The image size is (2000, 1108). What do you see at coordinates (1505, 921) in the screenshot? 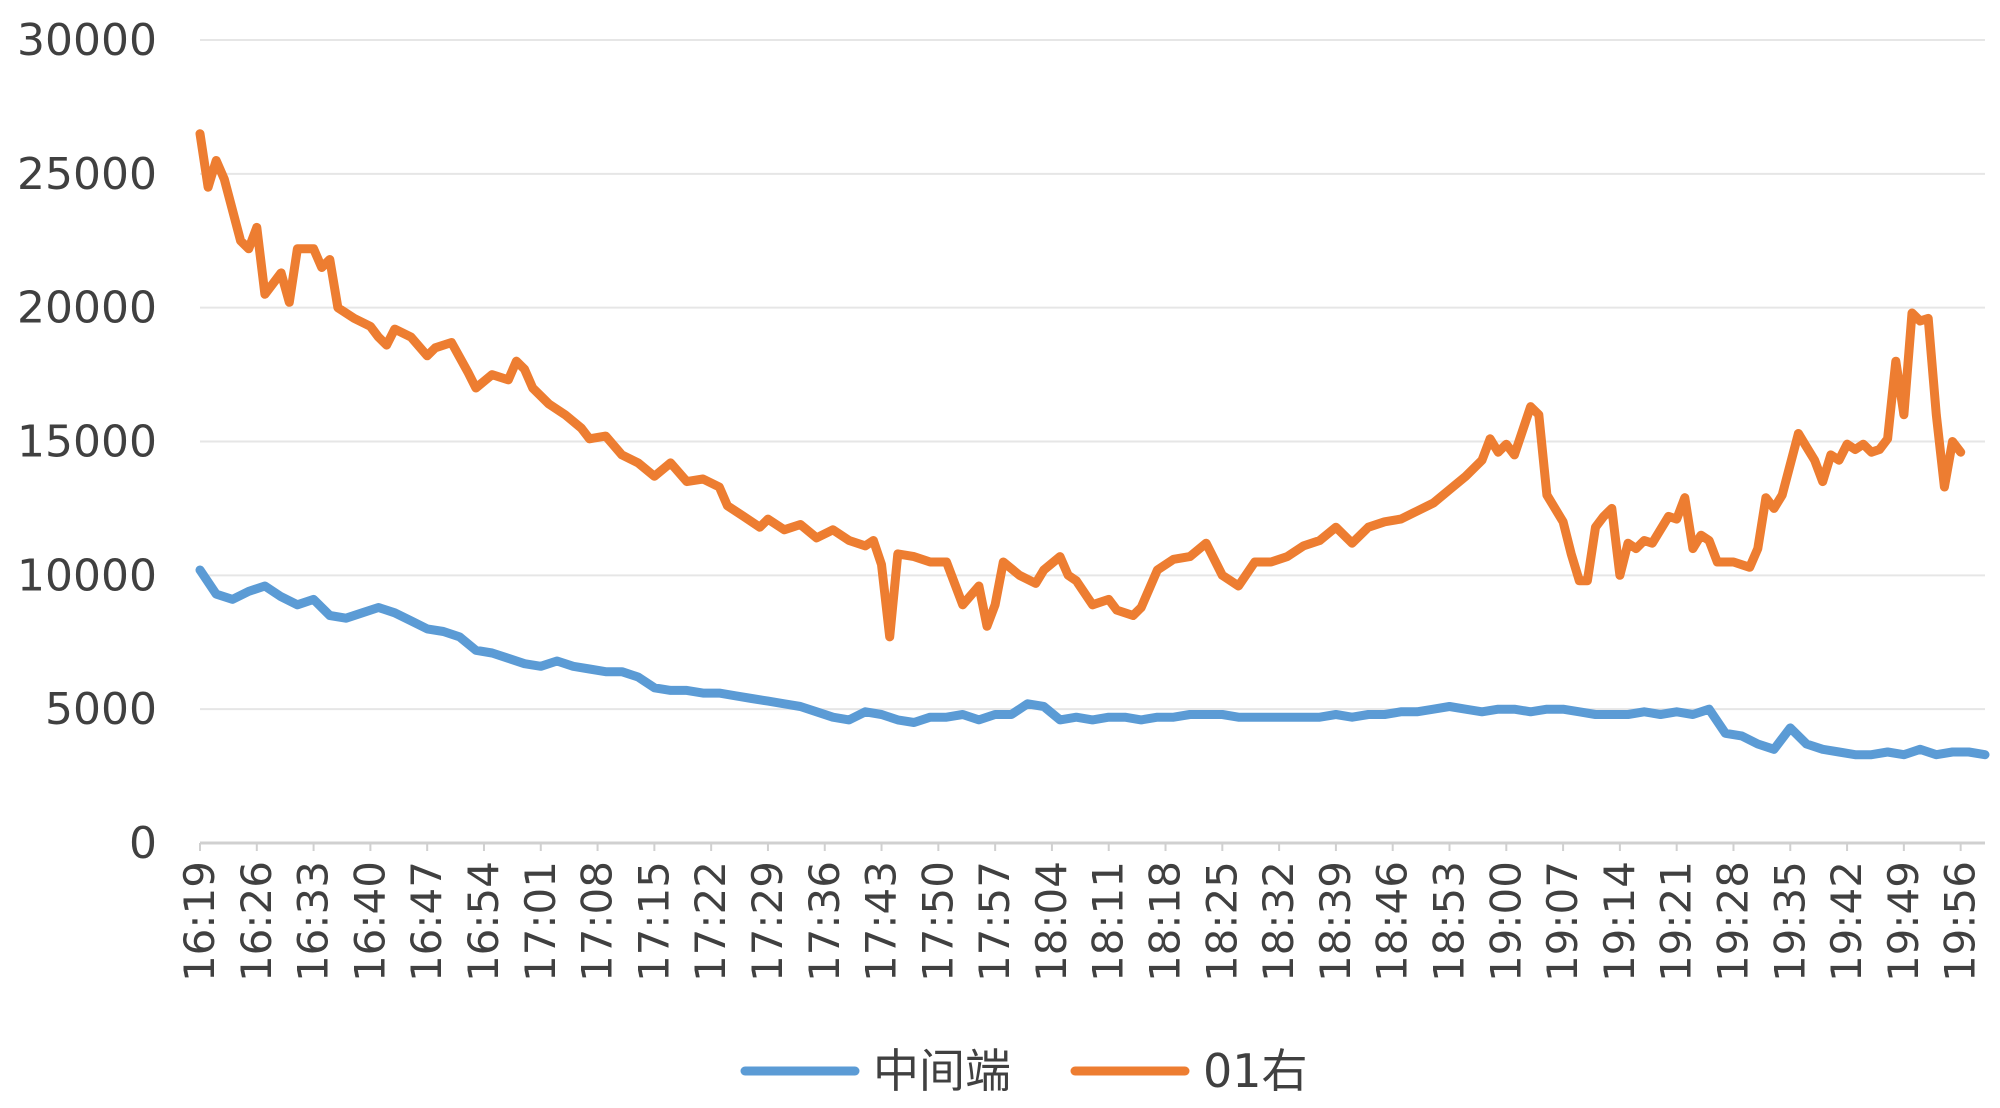
I see `x-tick-label: 19:00` at bounding box center [1505, 921].